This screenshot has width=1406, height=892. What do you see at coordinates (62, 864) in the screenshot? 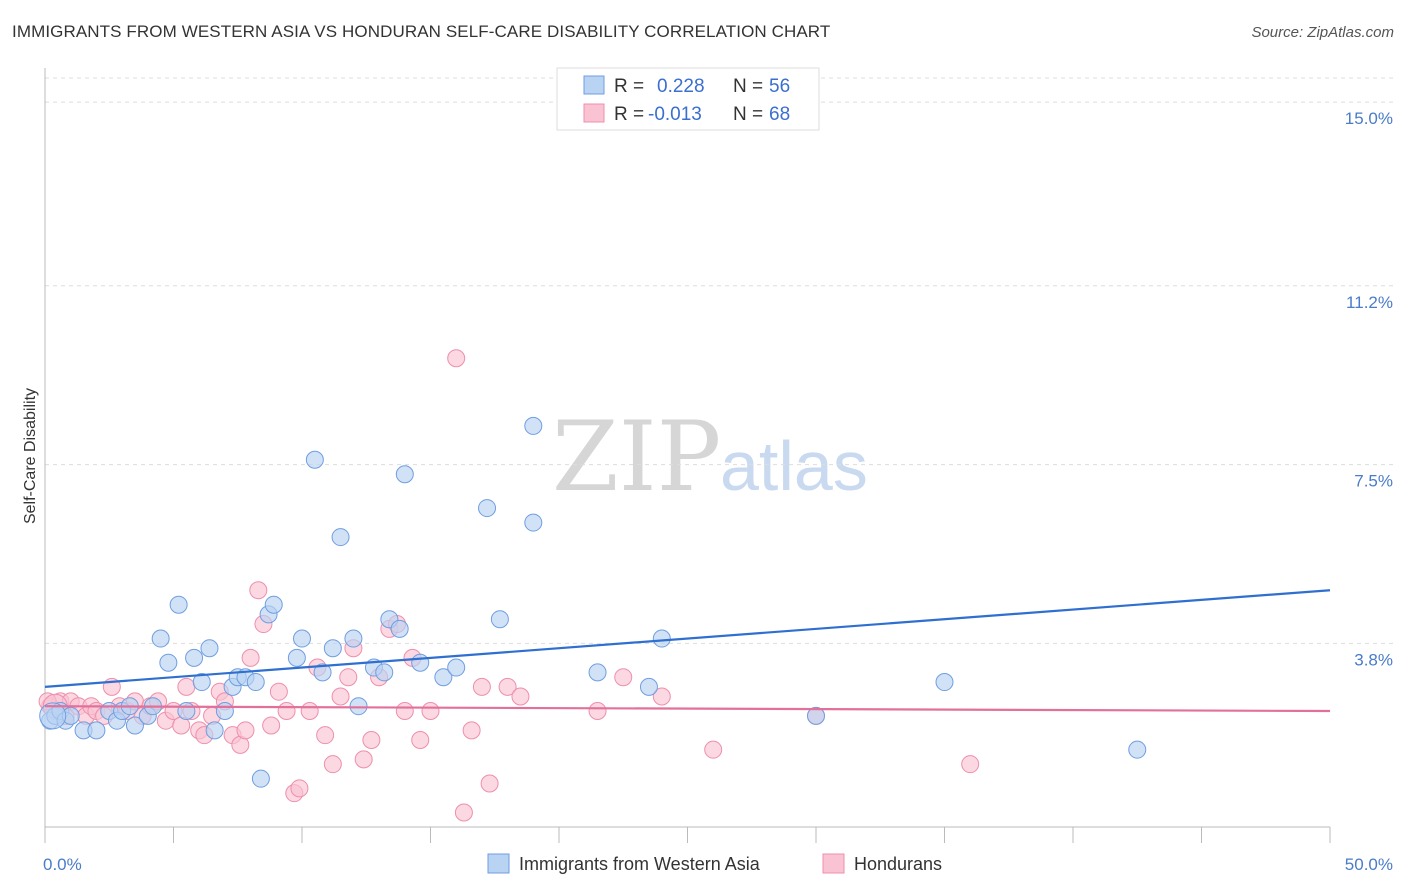
I see `x-tick-label-min: 0.0%` at bounding box center [62, 864].